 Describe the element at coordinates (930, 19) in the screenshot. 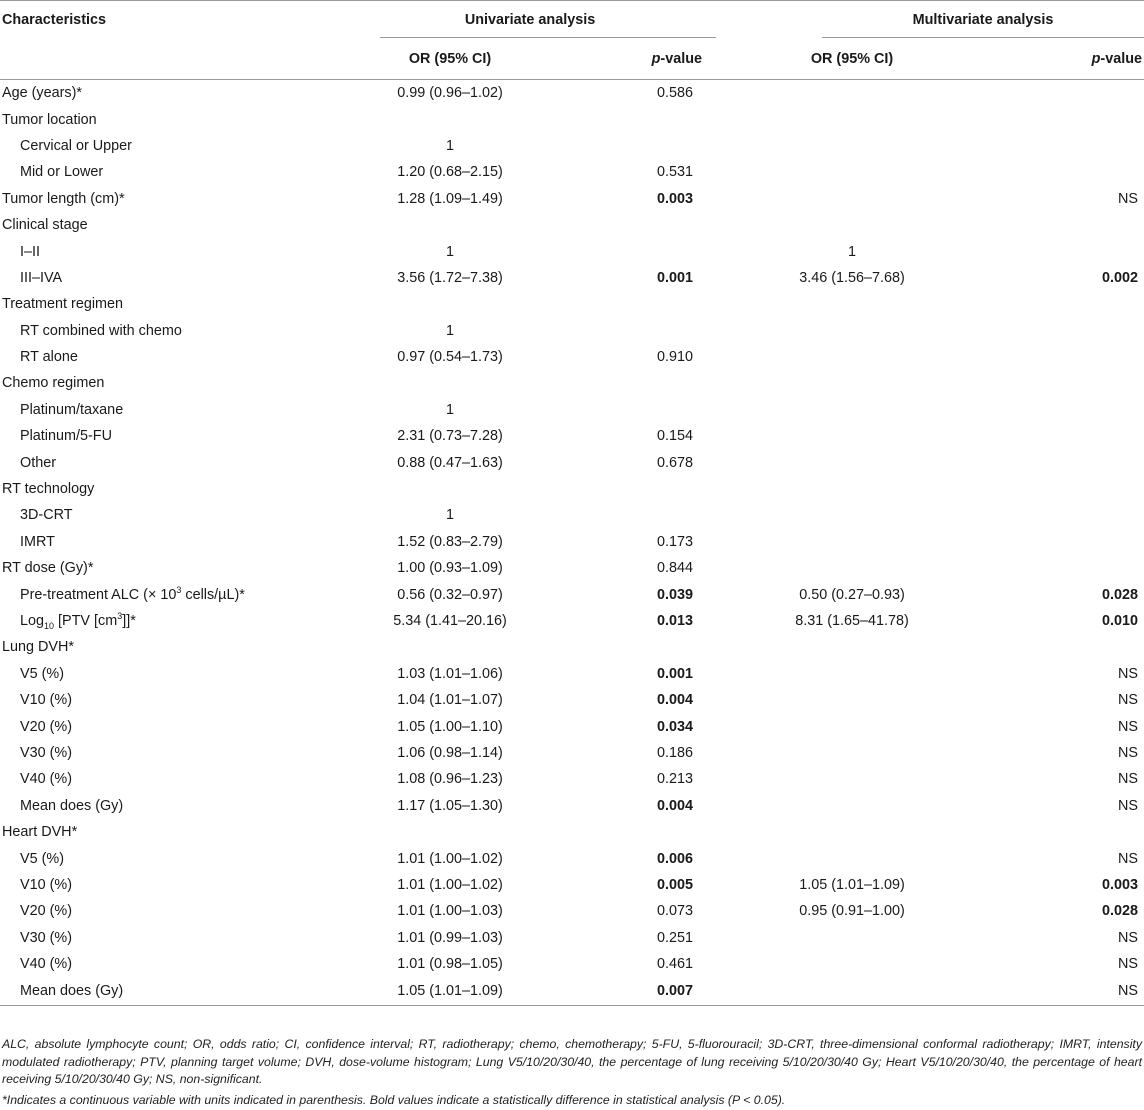

I see `multivariate-header: Multivariate analysis` at that location.